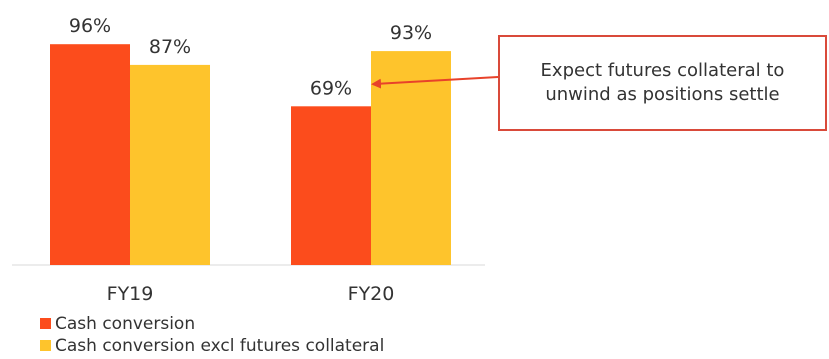  Describe the element at coordinates (90, 26) in the screenshot. I see `data-label-fy19-series-1: 96%` at that location.